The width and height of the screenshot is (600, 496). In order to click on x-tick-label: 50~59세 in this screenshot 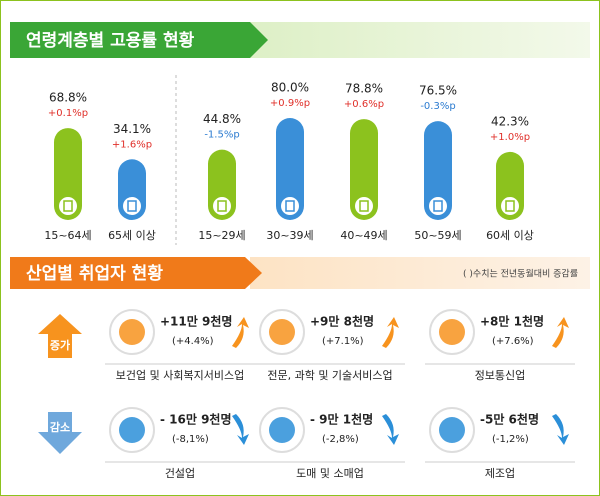, I will do `click(437, 235)`.